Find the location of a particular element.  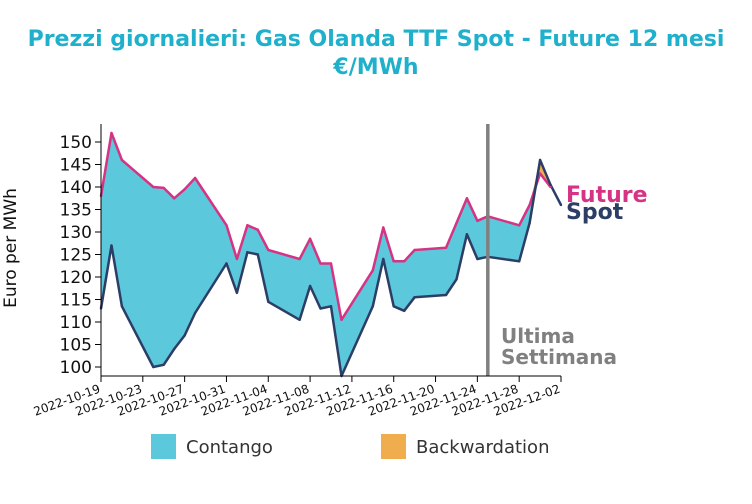

chart-subtitle: €/MWh is located at coordinates (375, 67).